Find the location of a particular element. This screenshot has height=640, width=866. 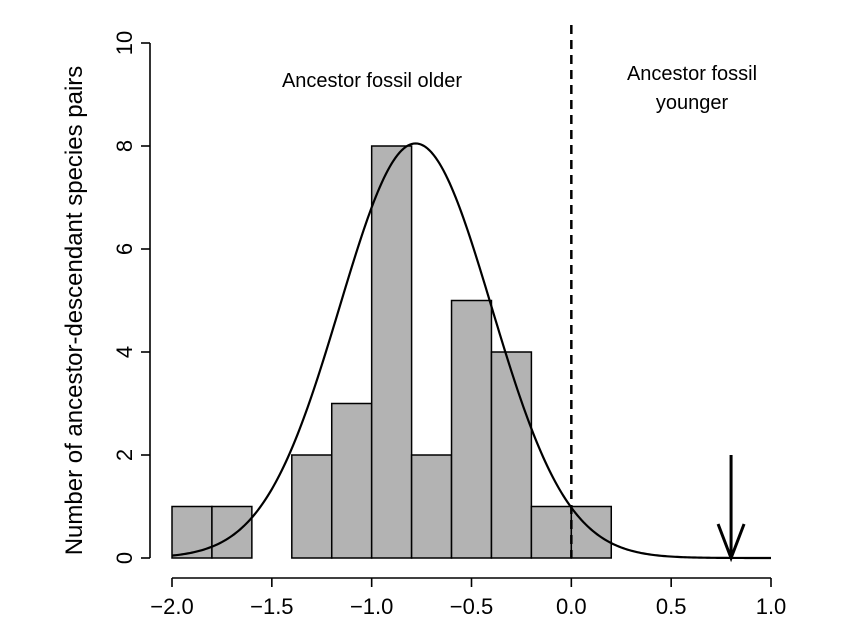

x-tick-label: 0.5 is located at coordinates (671, 606).